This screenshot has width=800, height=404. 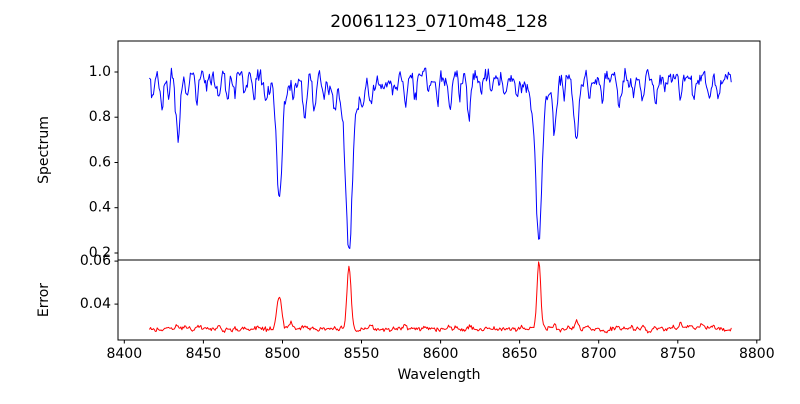 What do you see at coordinates (441, 354) in the screenshot?
I see `x-tick-label: 8600` at bounding box center [441, 354].